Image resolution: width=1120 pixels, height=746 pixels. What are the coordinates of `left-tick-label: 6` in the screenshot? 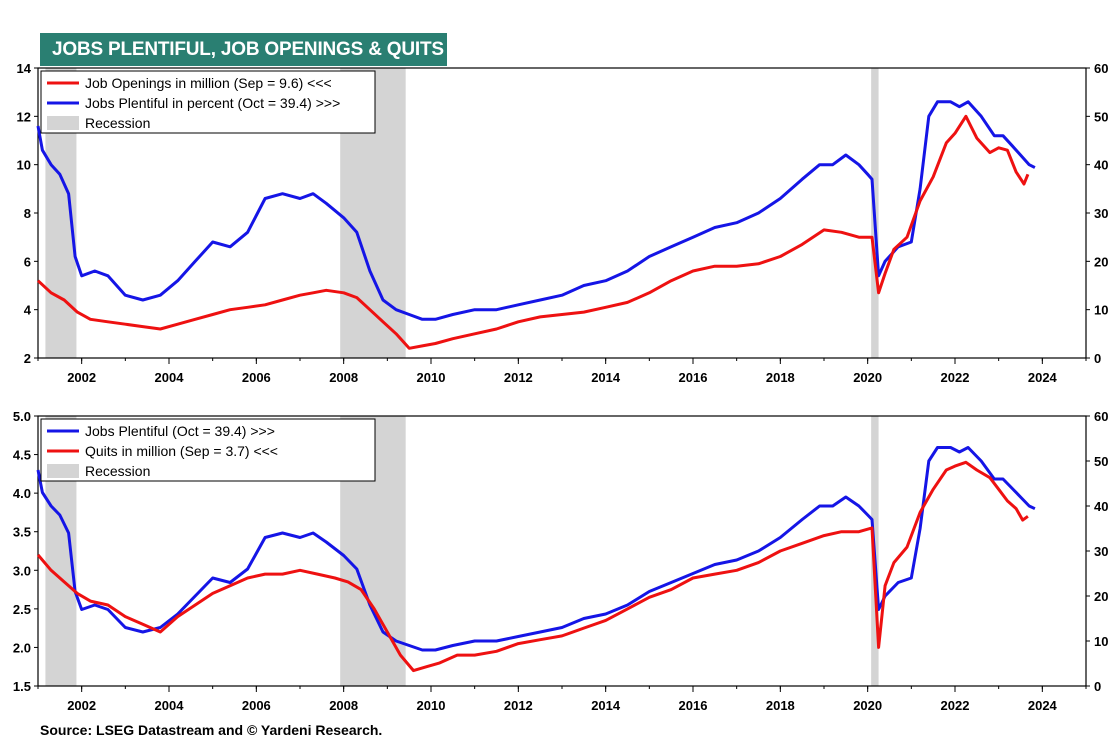 It's located at (27, 261).